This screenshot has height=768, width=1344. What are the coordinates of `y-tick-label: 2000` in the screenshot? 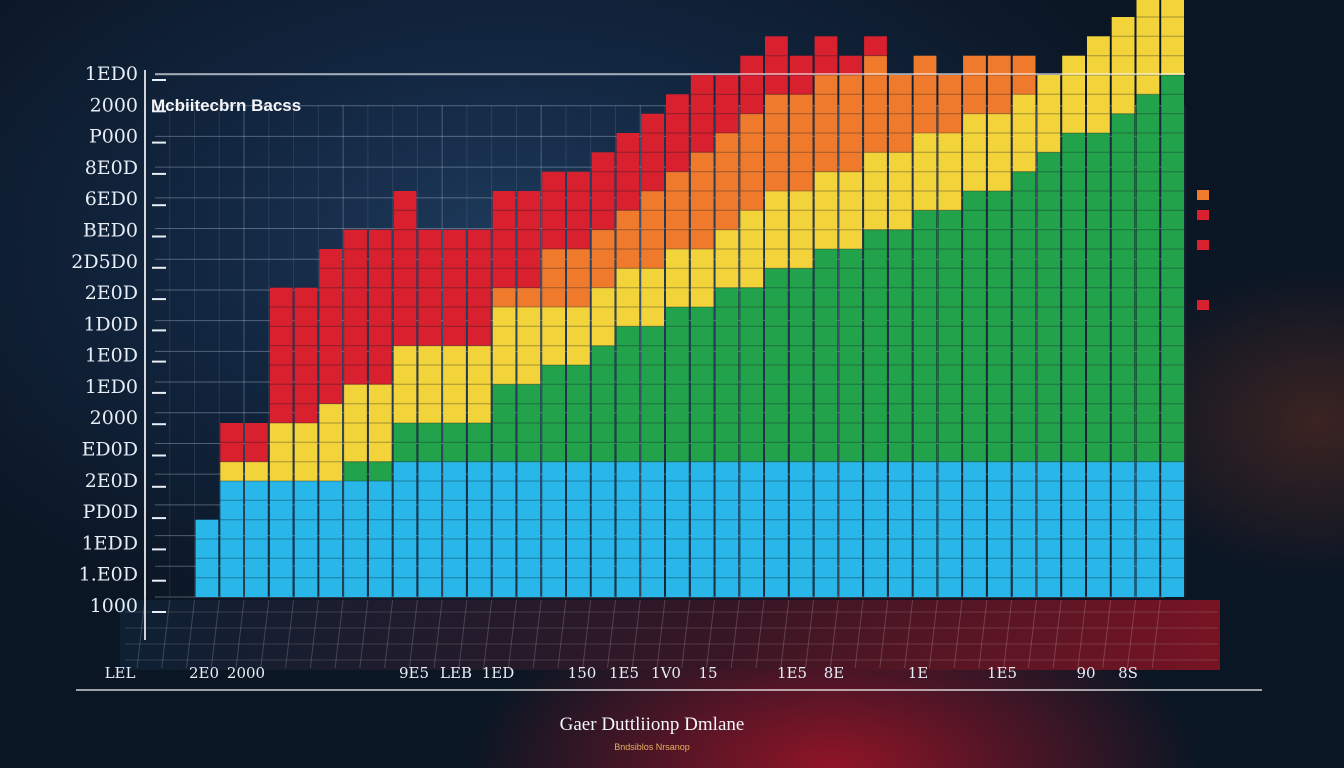 It's located at (114, 418).